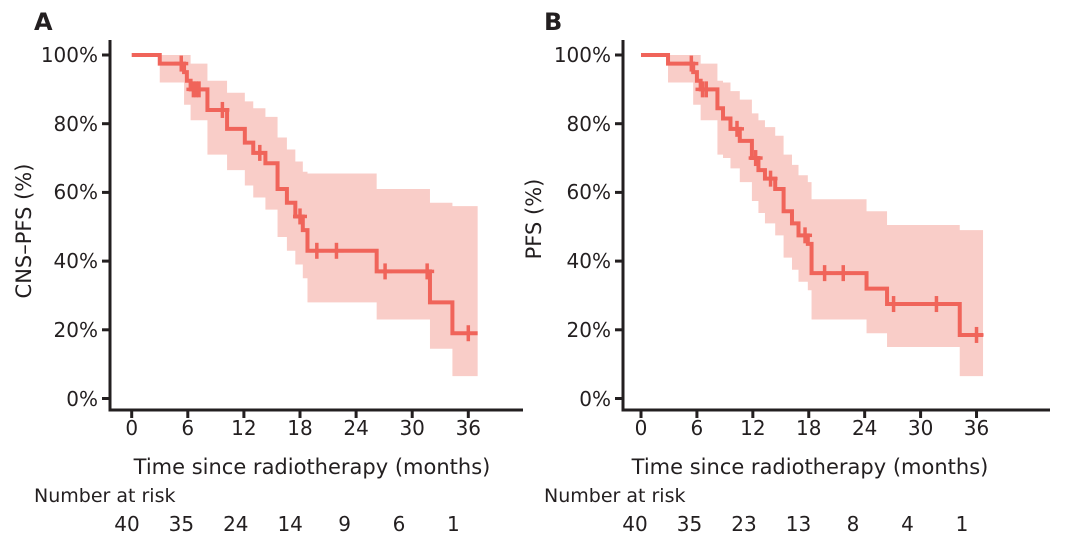 The image size is (1080, 551). Describe the element at coordinates (236, 524) in the screenshot. I see `number-at-risk-value: 24` at that location.